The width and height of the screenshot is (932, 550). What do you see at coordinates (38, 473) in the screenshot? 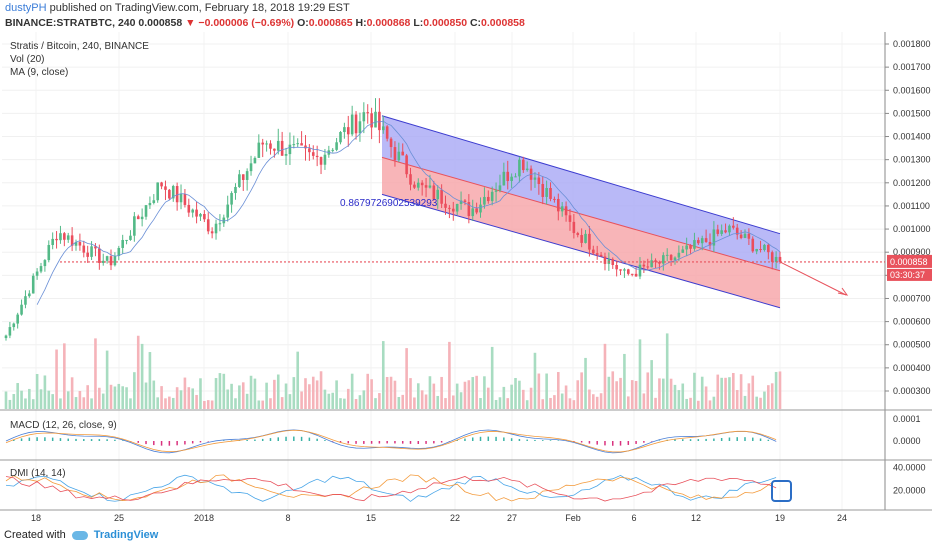
I see `legend-dmi: DMI (14, 14)` at bounding box center [38, 473].